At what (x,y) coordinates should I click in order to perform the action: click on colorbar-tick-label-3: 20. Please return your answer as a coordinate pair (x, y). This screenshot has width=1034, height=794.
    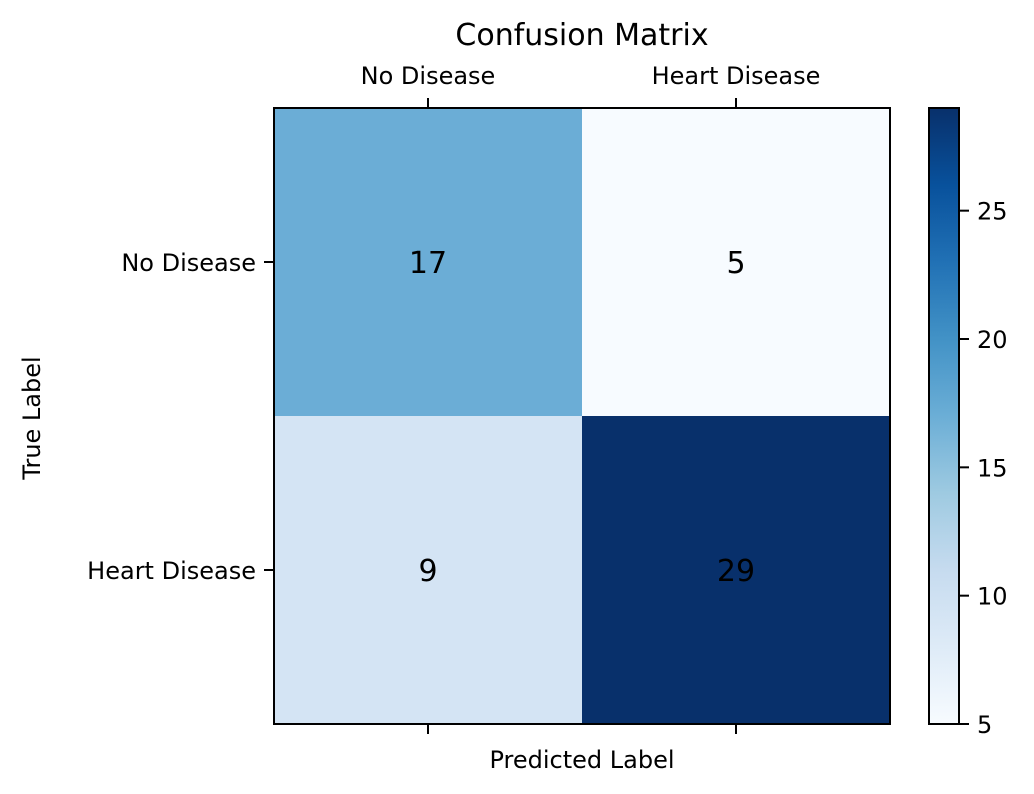
    Looking at the image, I should click on (992, 340).